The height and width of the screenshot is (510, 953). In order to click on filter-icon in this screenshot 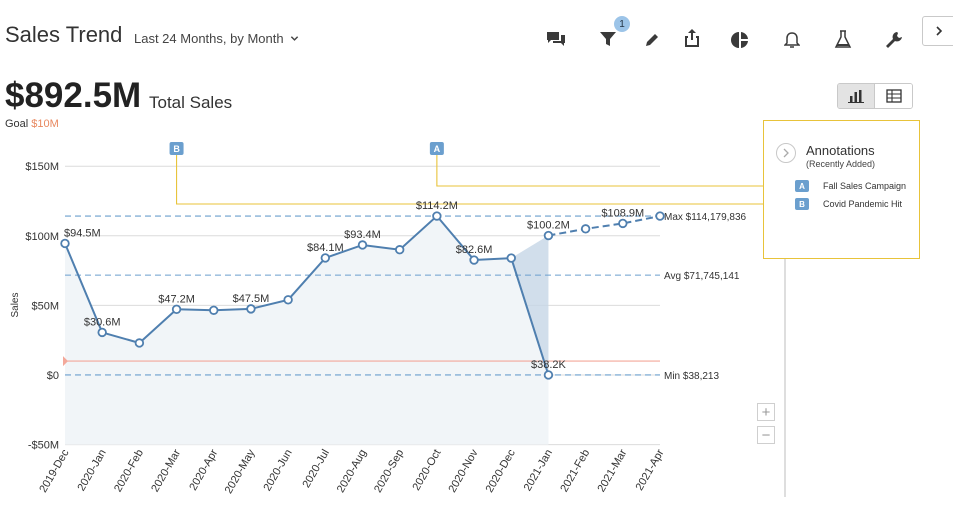, I will do `click(608, 39)`.